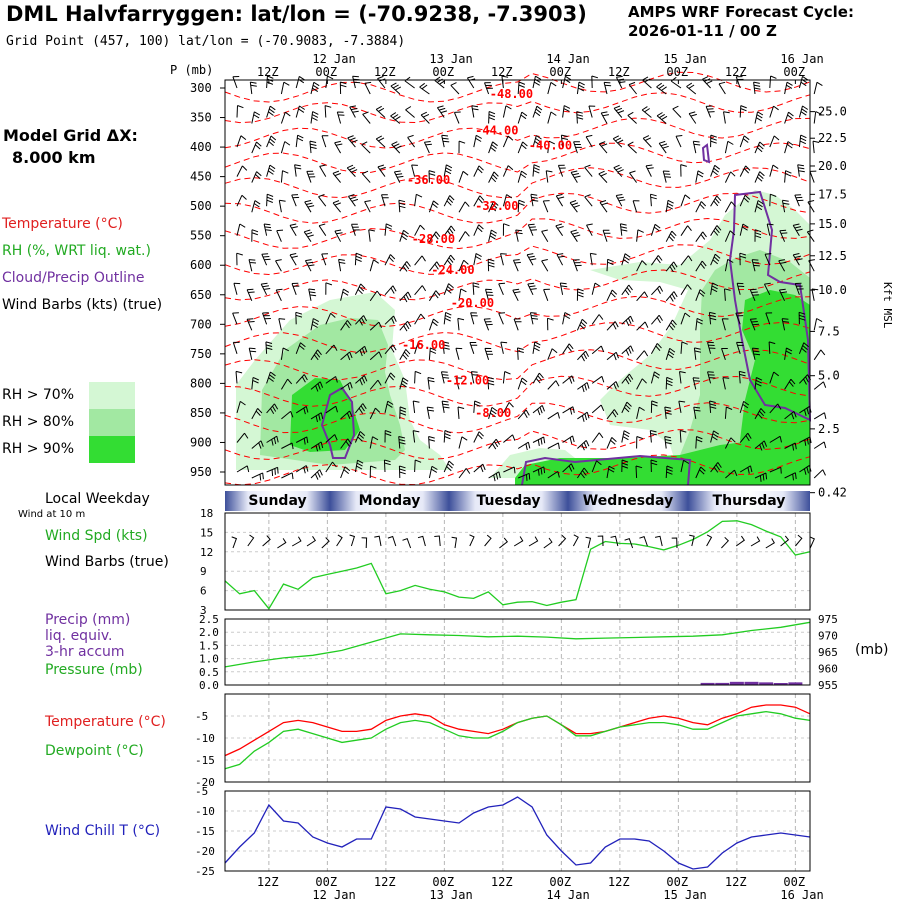 The width and height of the screenshot is (900, 900). Describe the element at coordinates (385, 882) in the screenshot. I see `bottom-time-tick-label: 12Z` at that location.